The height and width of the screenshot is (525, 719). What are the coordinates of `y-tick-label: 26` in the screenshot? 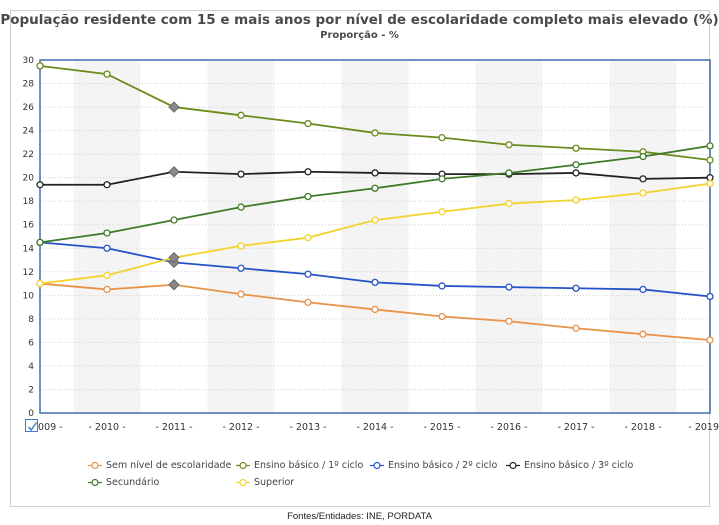 It's located at (29, 108).